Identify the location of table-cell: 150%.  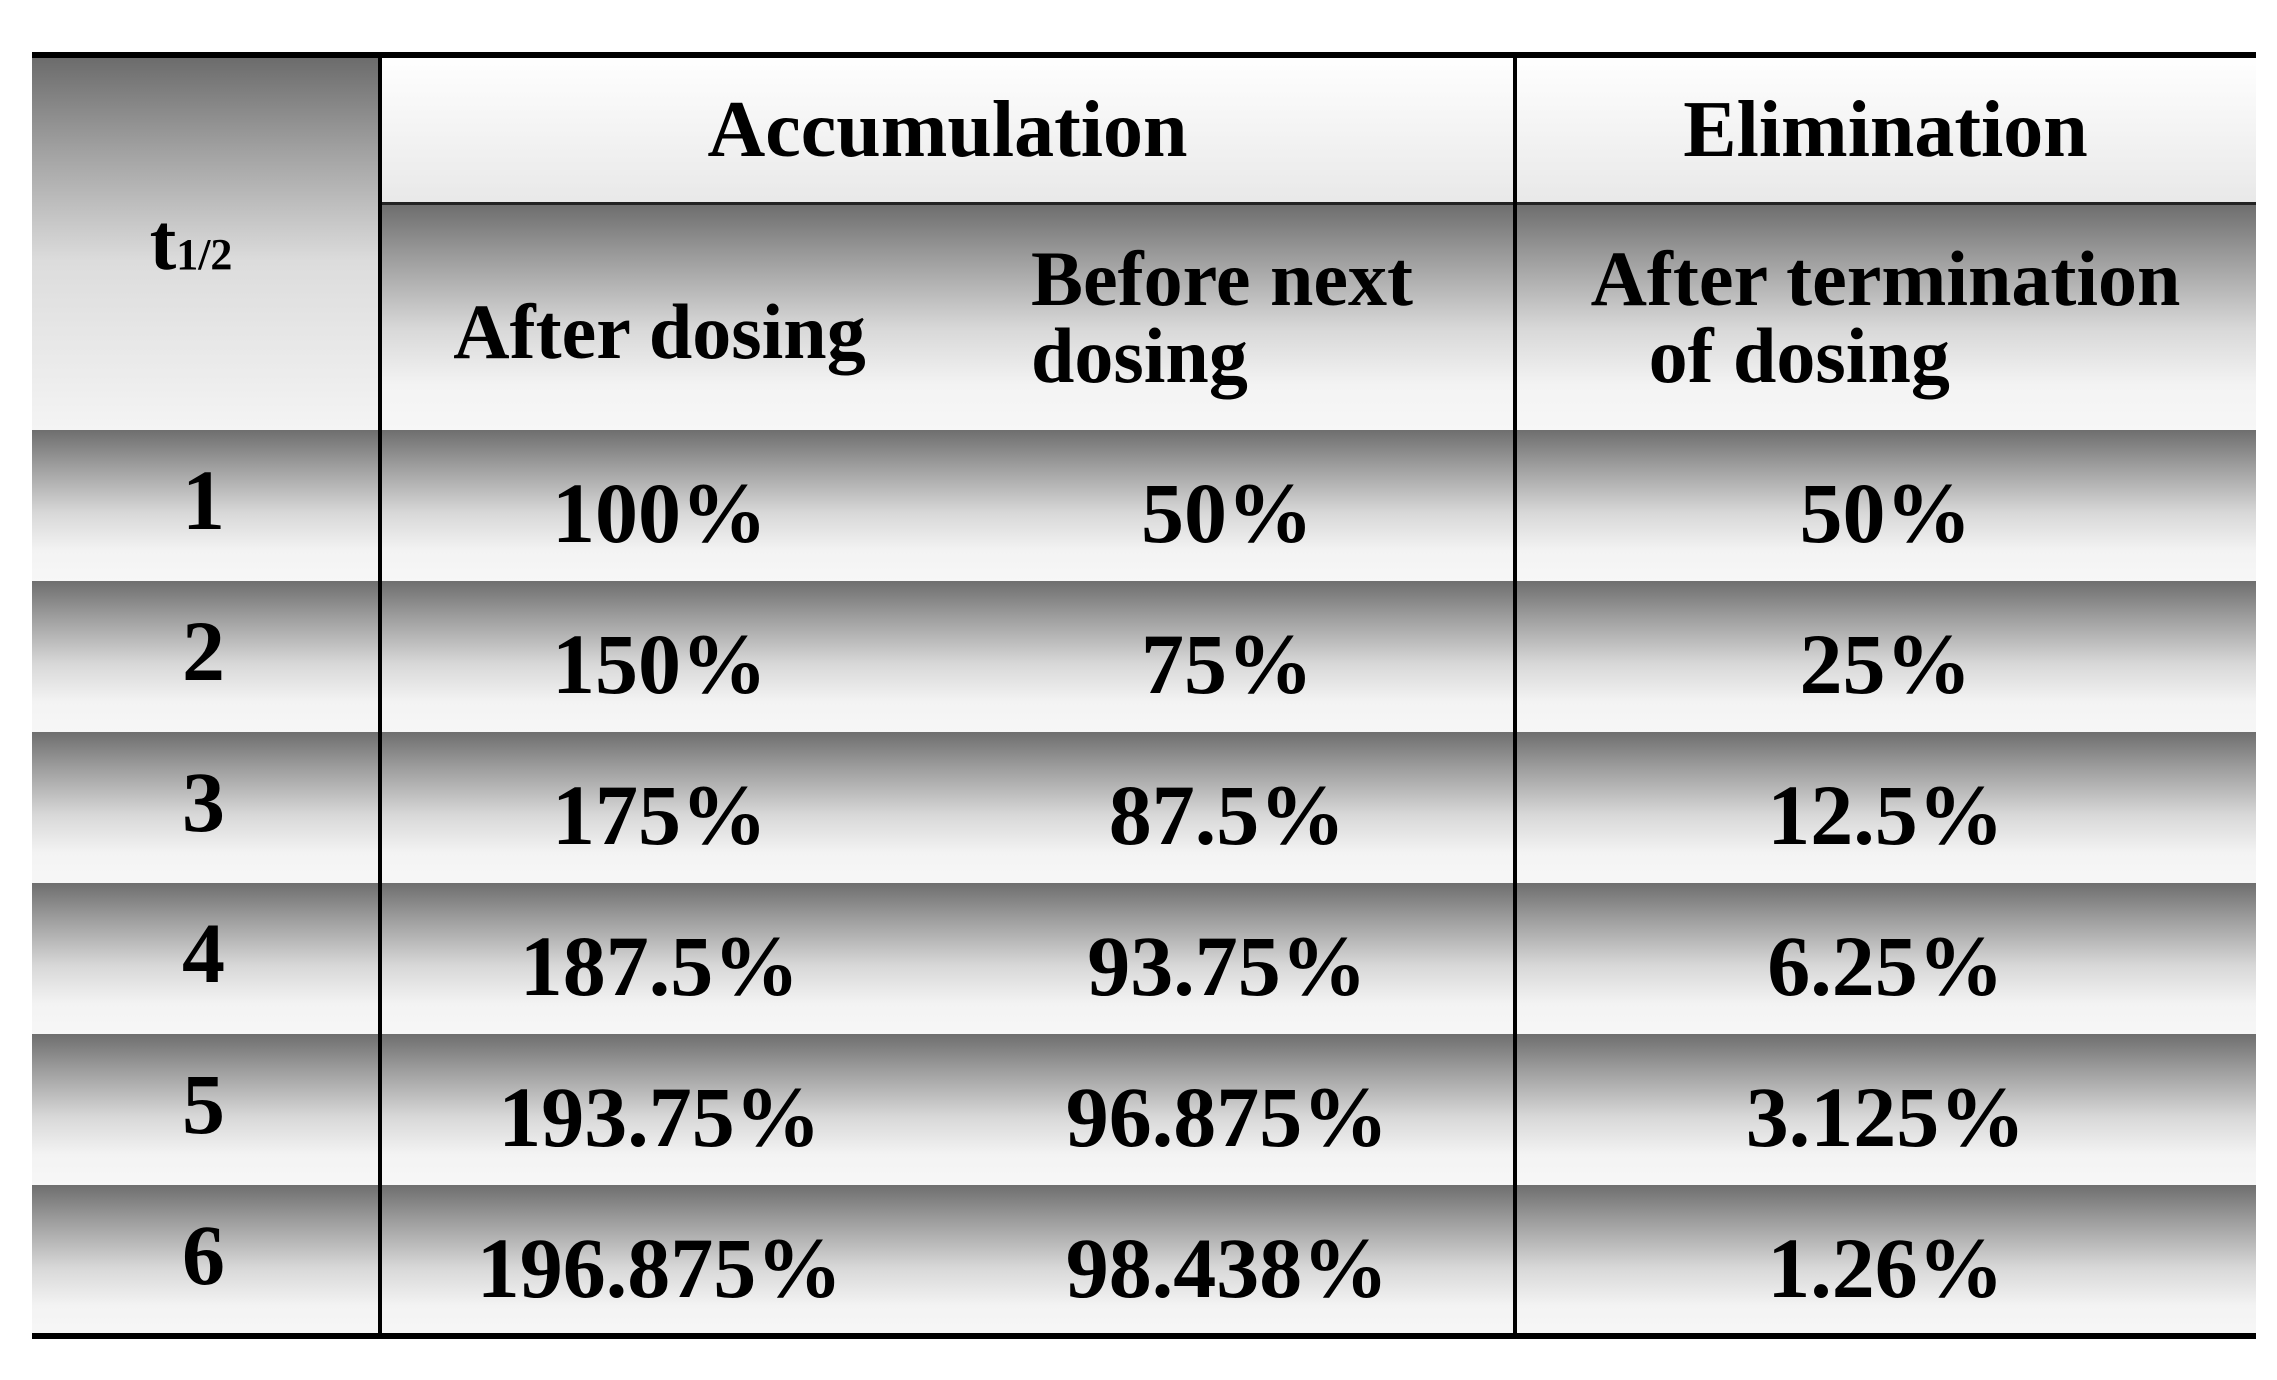
(659, 656).